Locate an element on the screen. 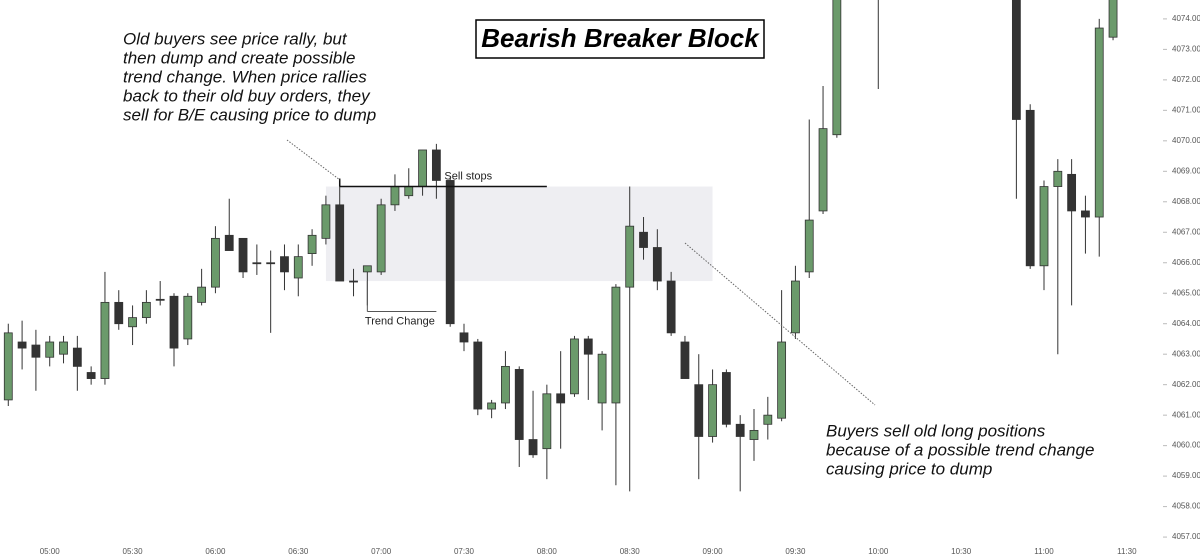 The image size is (1200, 559). levels: Sell stops Trend Change is located at coordinates (442, 248).